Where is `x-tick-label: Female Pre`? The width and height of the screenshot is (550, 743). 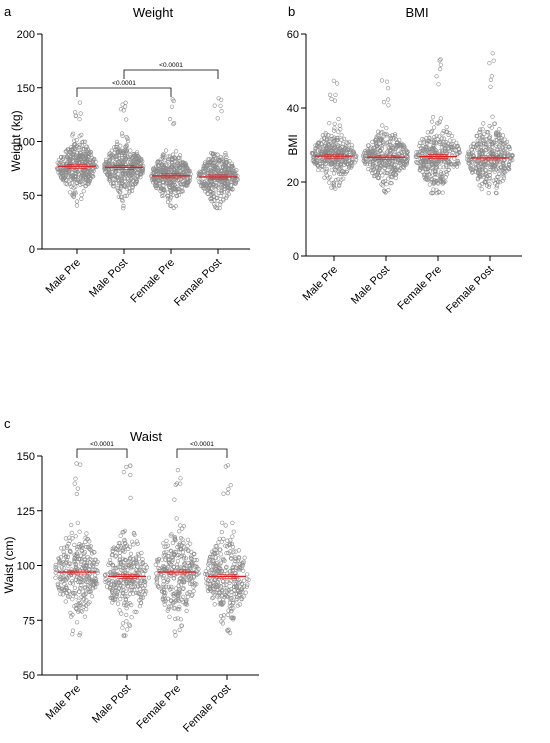 x-tick-label: Female Pre is located at coordinates (158, 707).